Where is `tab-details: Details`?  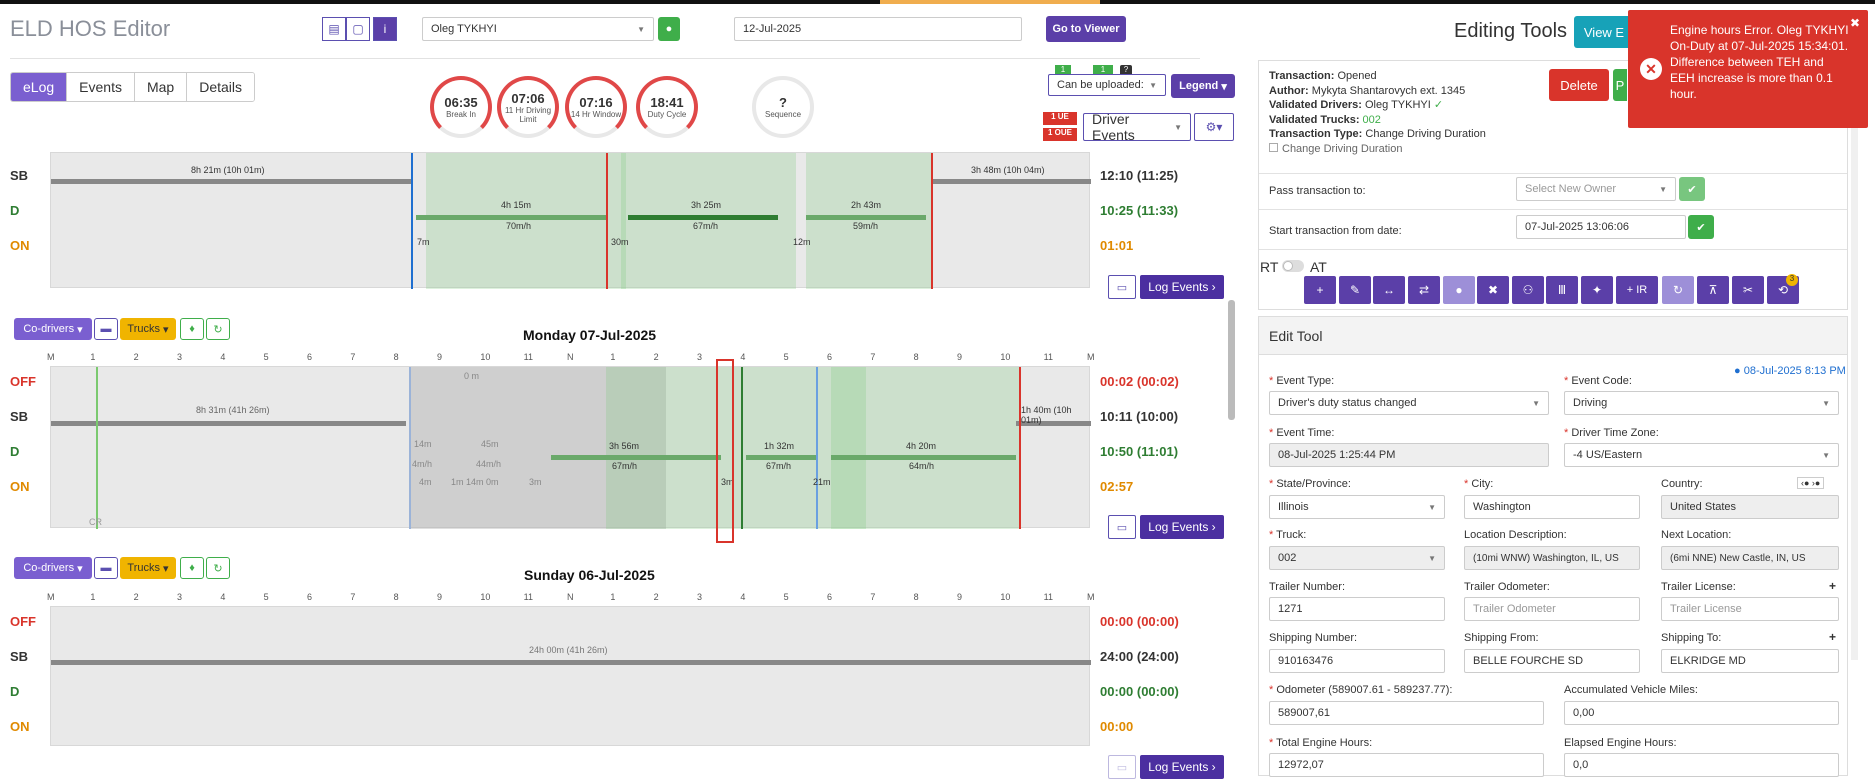
tab-details: Details is located at coordinates (220, 87).